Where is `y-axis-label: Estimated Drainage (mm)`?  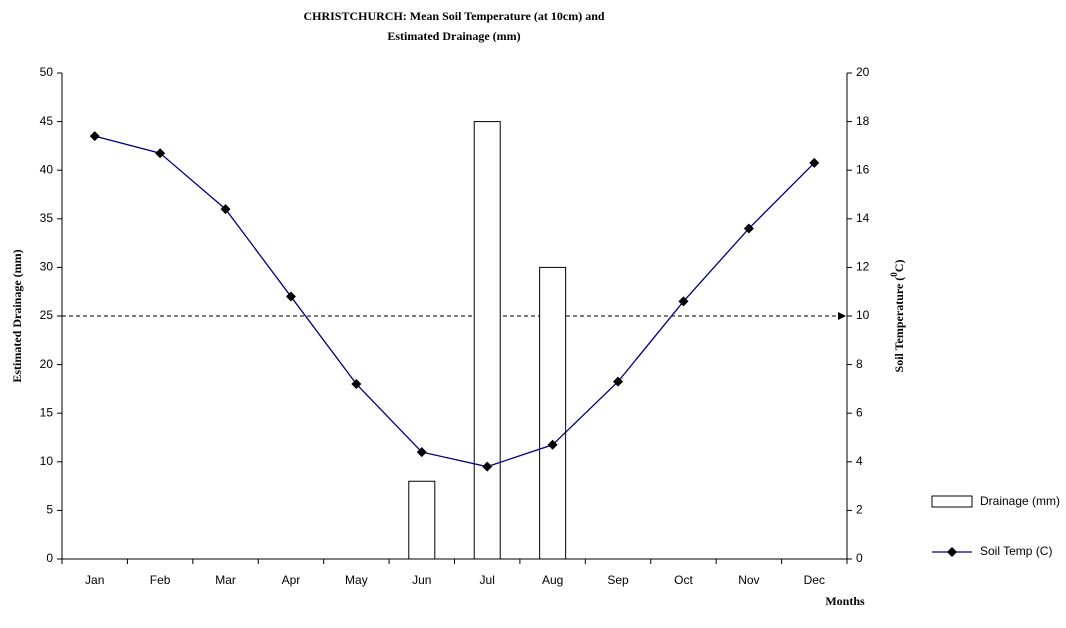 y-axis-label: Estimated Drainage (mm) is located at coordinates (17, 315).